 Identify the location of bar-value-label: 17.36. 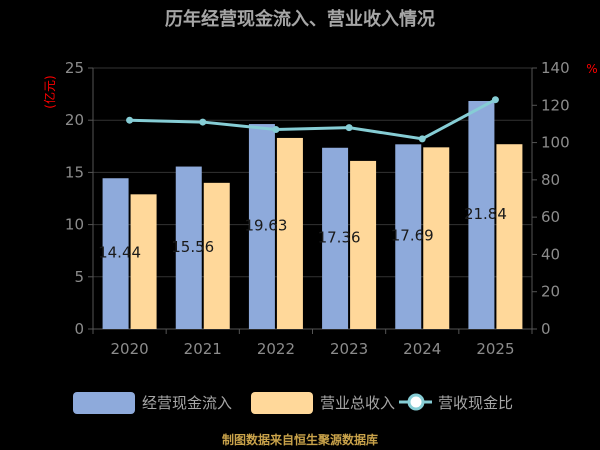
(339, 237).